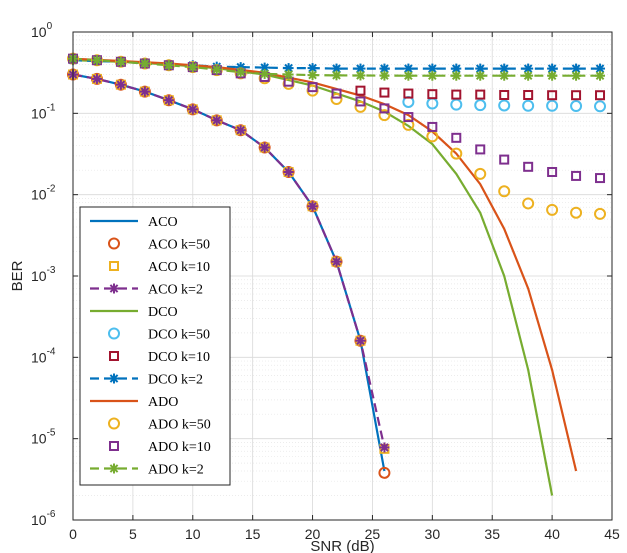  What do you see at coordinates (155, 346) in the screenshot?
I see `legend-box` at bounding box center [155, 346].